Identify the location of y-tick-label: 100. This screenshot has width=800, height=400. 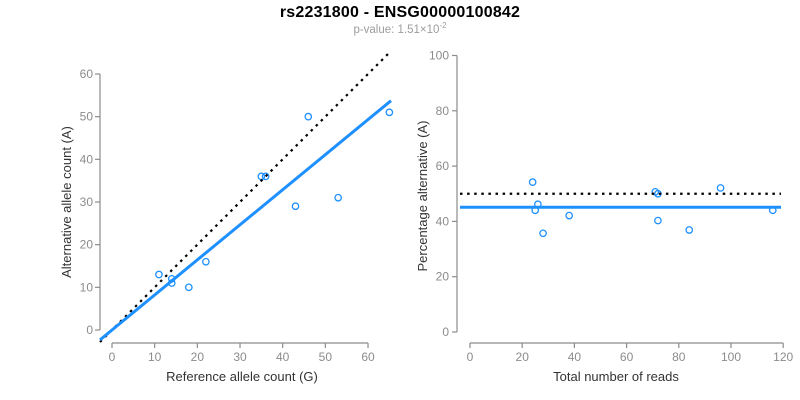
(439, 56).